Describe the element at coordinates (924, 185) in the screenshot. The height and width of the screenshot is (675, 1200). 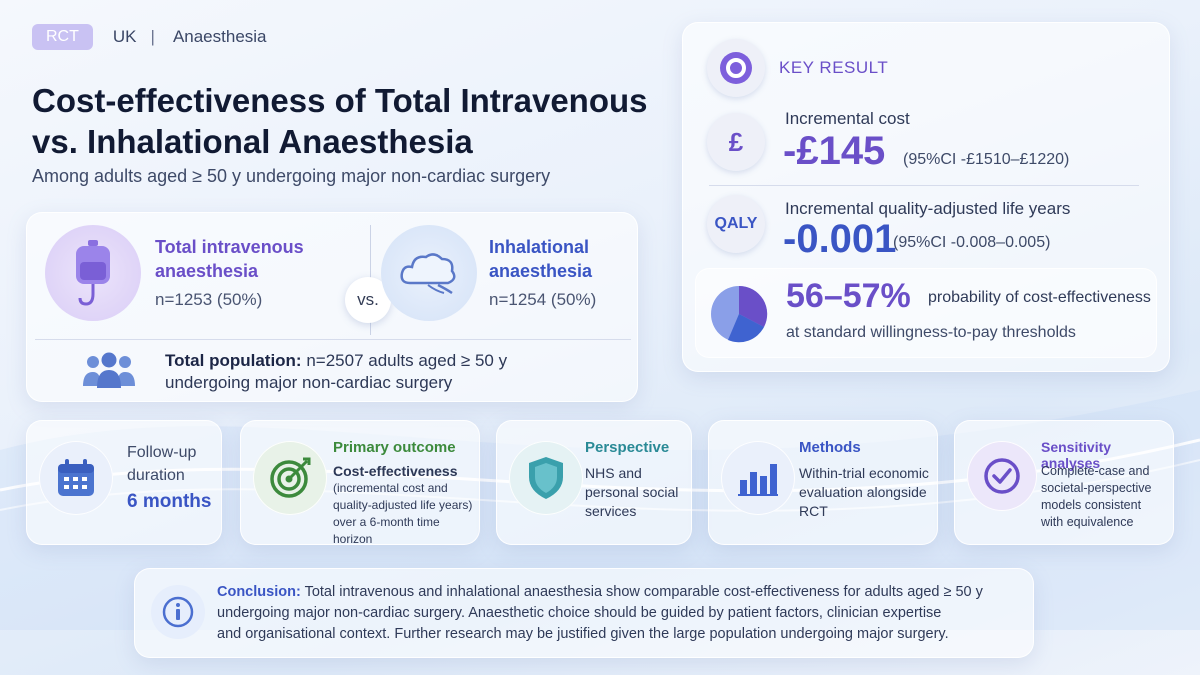
I see `key-result-divider` at that location.